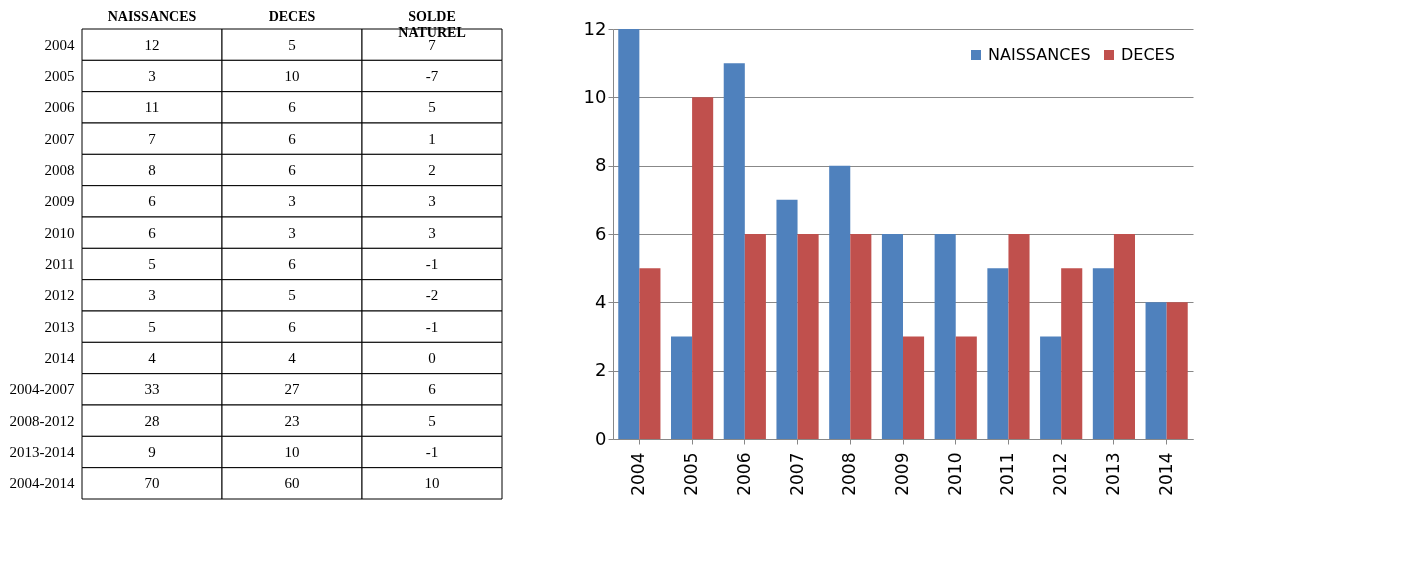  What do you see at coordinates (152, 483) in the screenshot?
I see `data-label: 70` at bounding box center [152, 483].